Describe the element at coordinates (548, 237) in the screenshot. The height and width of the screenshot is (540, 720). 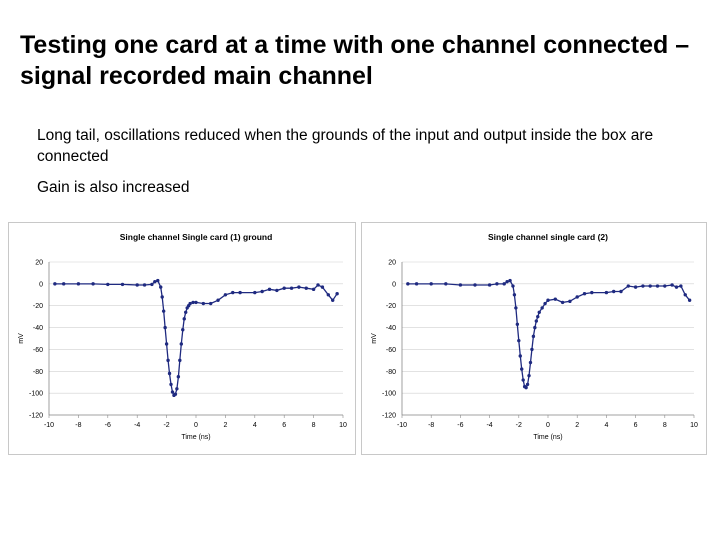
I see `chart-title: Single channel single card (2)` at that location.